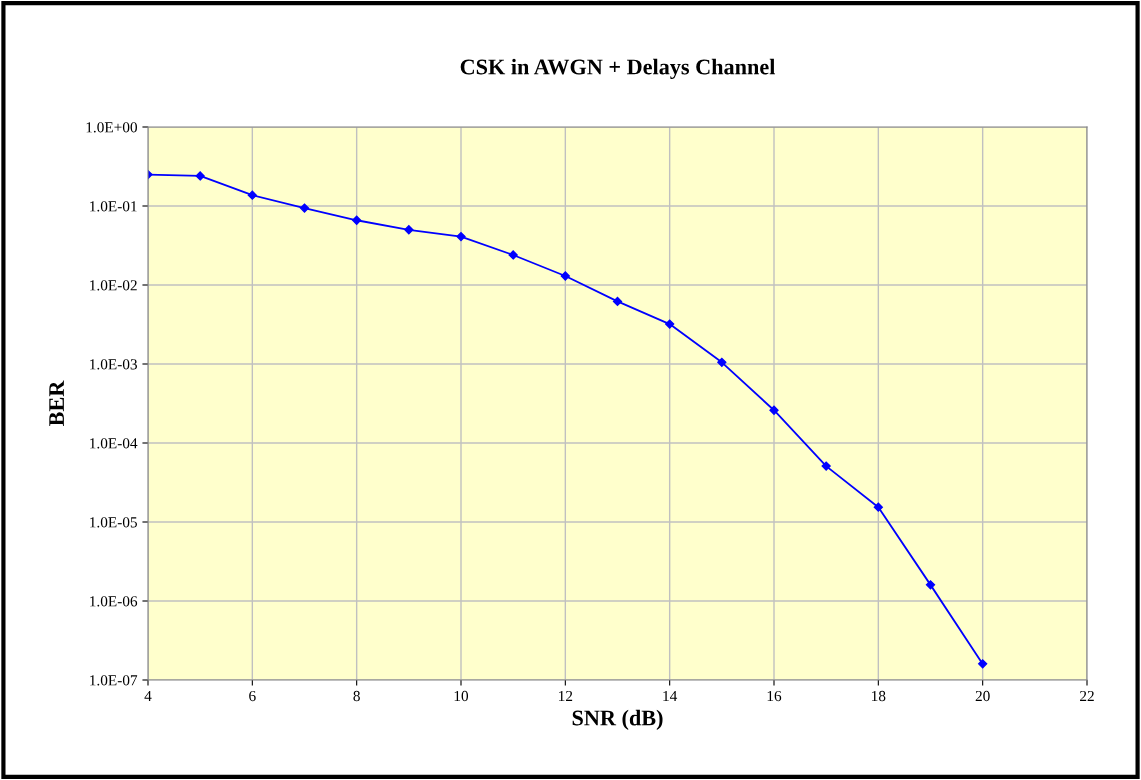 Image resolution: width=1141 pixels, height=780 pixels. Describe the element at coordinates (982, 696) in the screenshot. I see `x-tick-label: 20` at that location.